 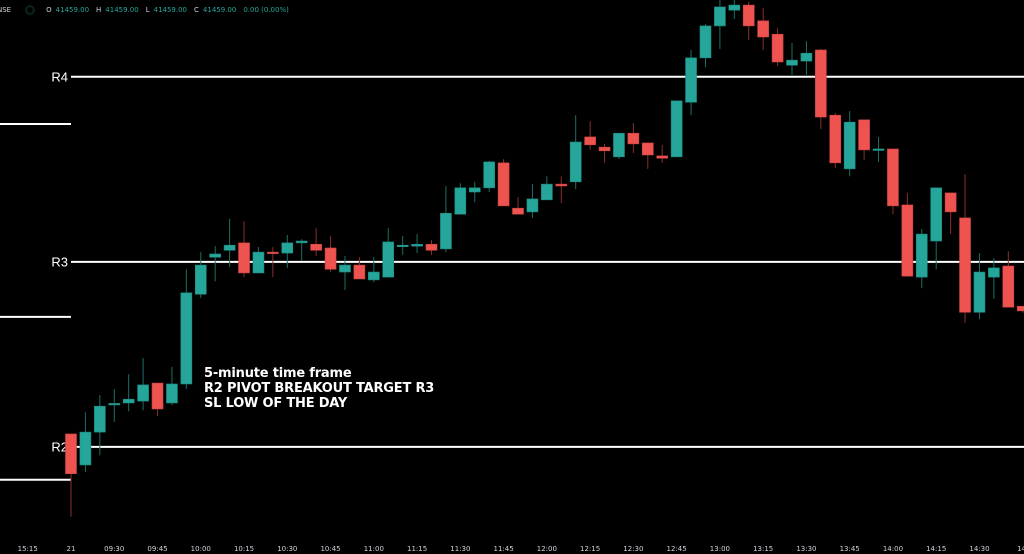 What do you see at coordinates (677, 549) in the screenshot?
I see `x-axis-tick-label: 12:45` at bounding box center [677, 549].